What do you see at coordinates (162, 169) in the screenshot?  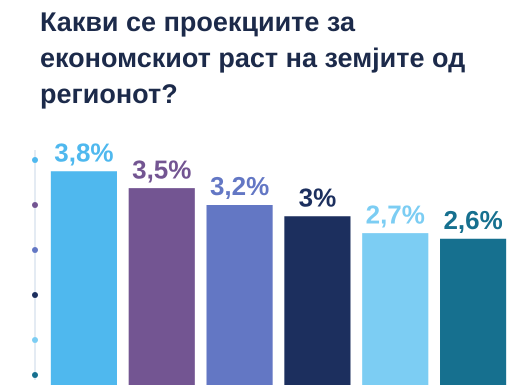 I see `data-label: 3,5%` at bounding box center [162, 169].